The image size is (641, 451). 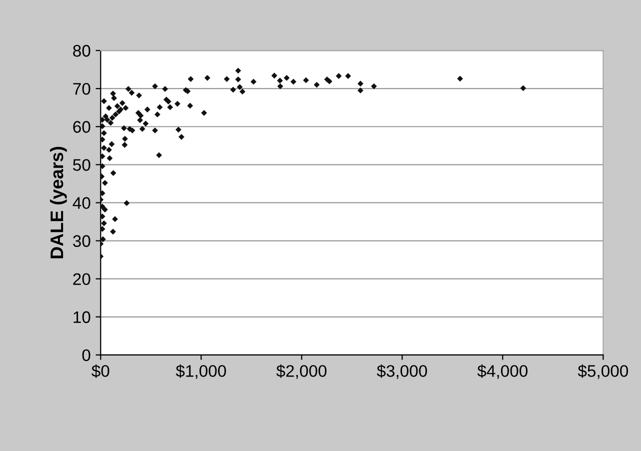 I want to click on y-tick-label: 80, so click(x=81, y=50).